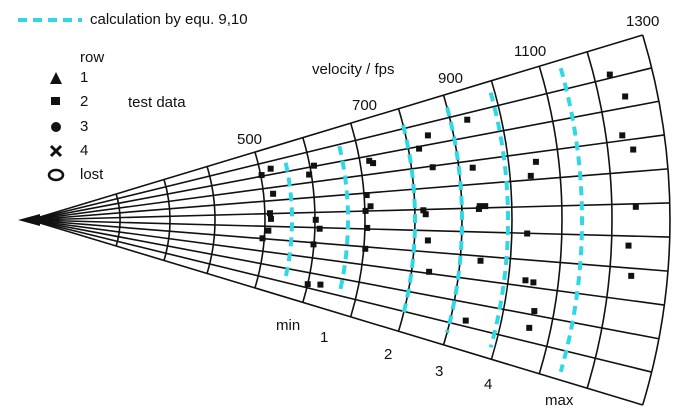  I want to click on test-data-label: test data, so click(157, 102).